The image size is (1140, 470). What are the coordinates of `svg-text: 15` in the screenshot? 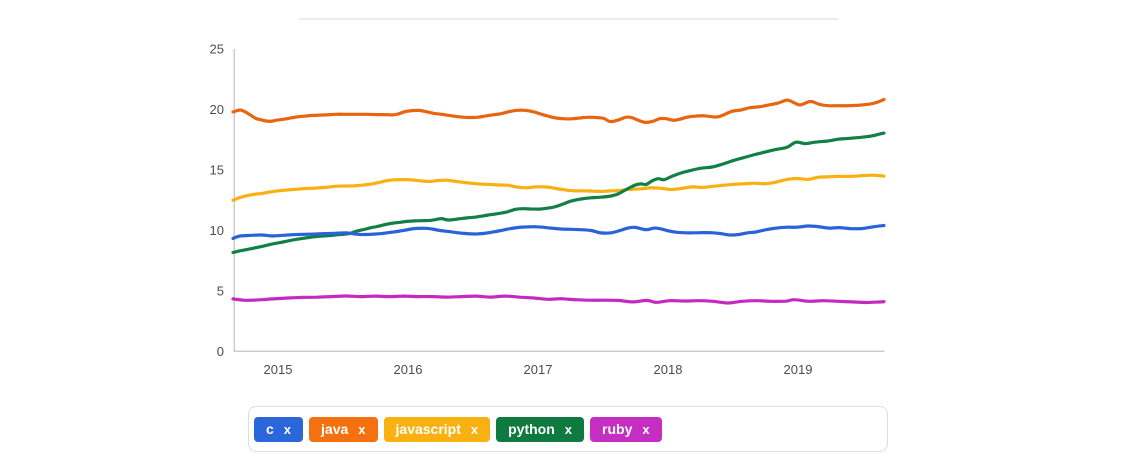 It's located at (217, 170).